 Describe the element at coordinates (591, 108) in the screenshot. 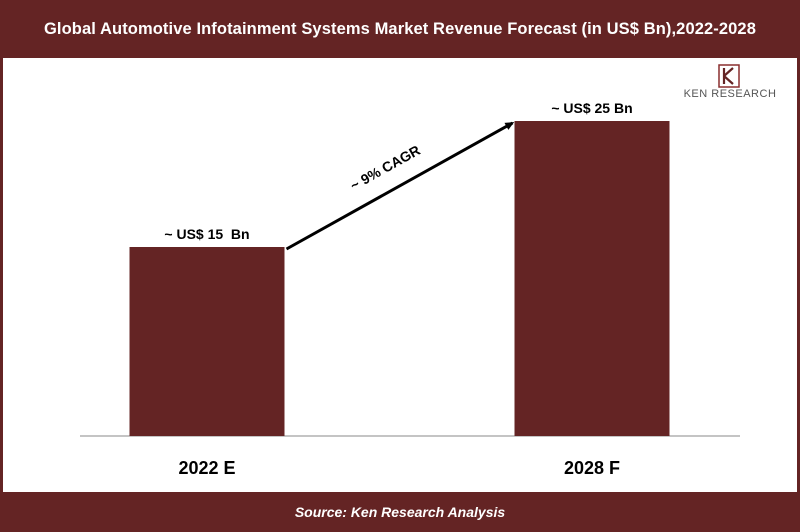

I see `data-label: ~ US$ 25 Bn` at that location.